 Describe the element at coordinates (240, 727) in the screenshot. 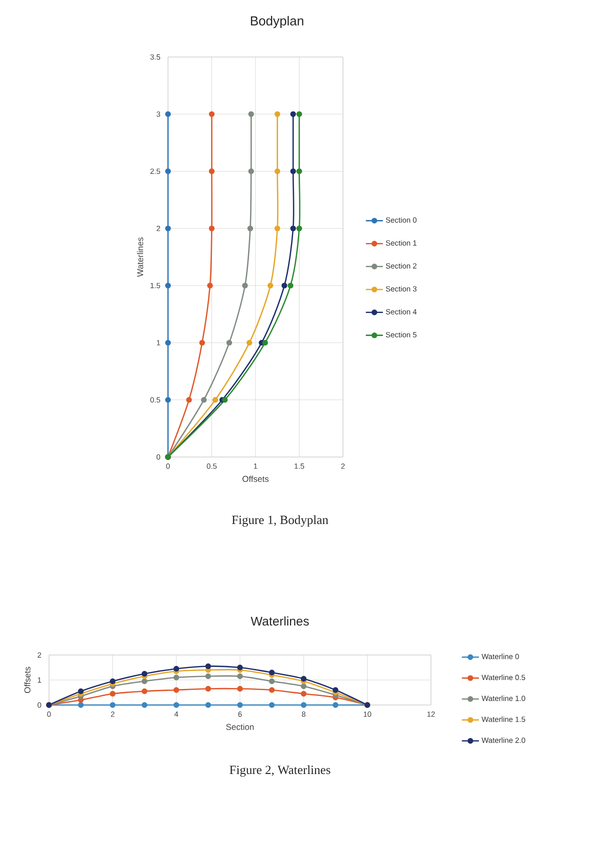

I see `x-axis-title: Section` at that location.